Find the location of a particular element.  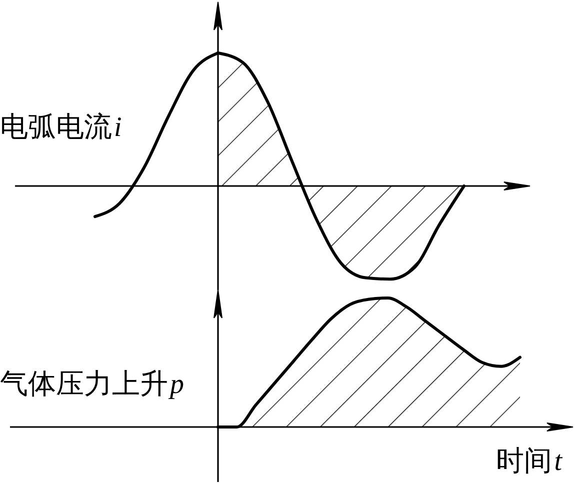

y-axis-title: 气体压力上升p is located at coordinates (92, 383).